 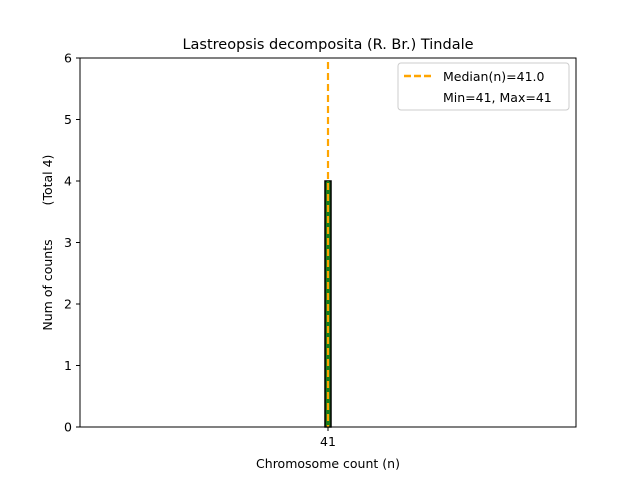 I want to click on y-tick-label: 5, so click(x=68, y=119).